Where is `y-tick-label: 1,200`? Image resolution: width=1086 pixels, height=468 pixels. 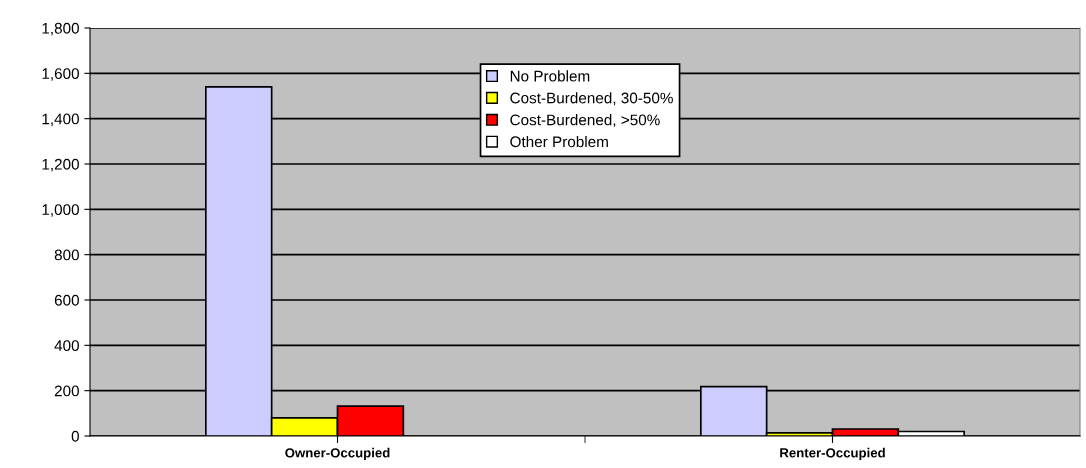 y-tick-label: 1,200 is located at coordinates (60, 165).